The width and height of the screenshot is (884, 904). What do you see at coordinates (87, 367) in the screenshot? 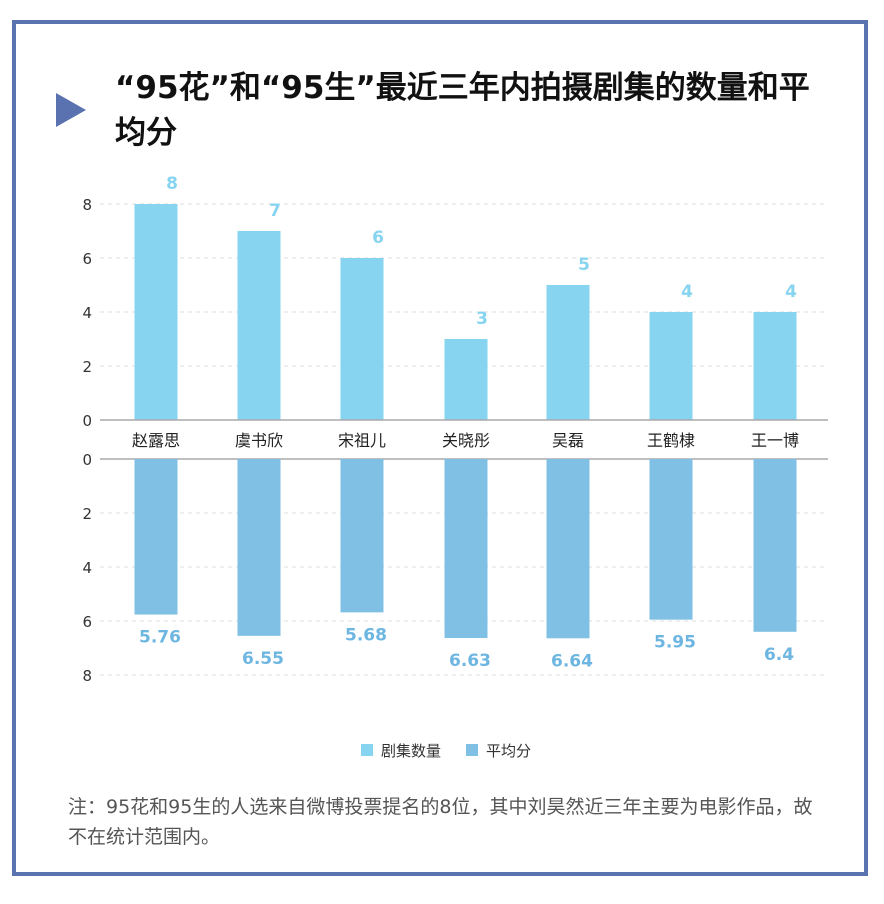
I see `upper-y-tick-label: 2` at bounding box center [87, 367].